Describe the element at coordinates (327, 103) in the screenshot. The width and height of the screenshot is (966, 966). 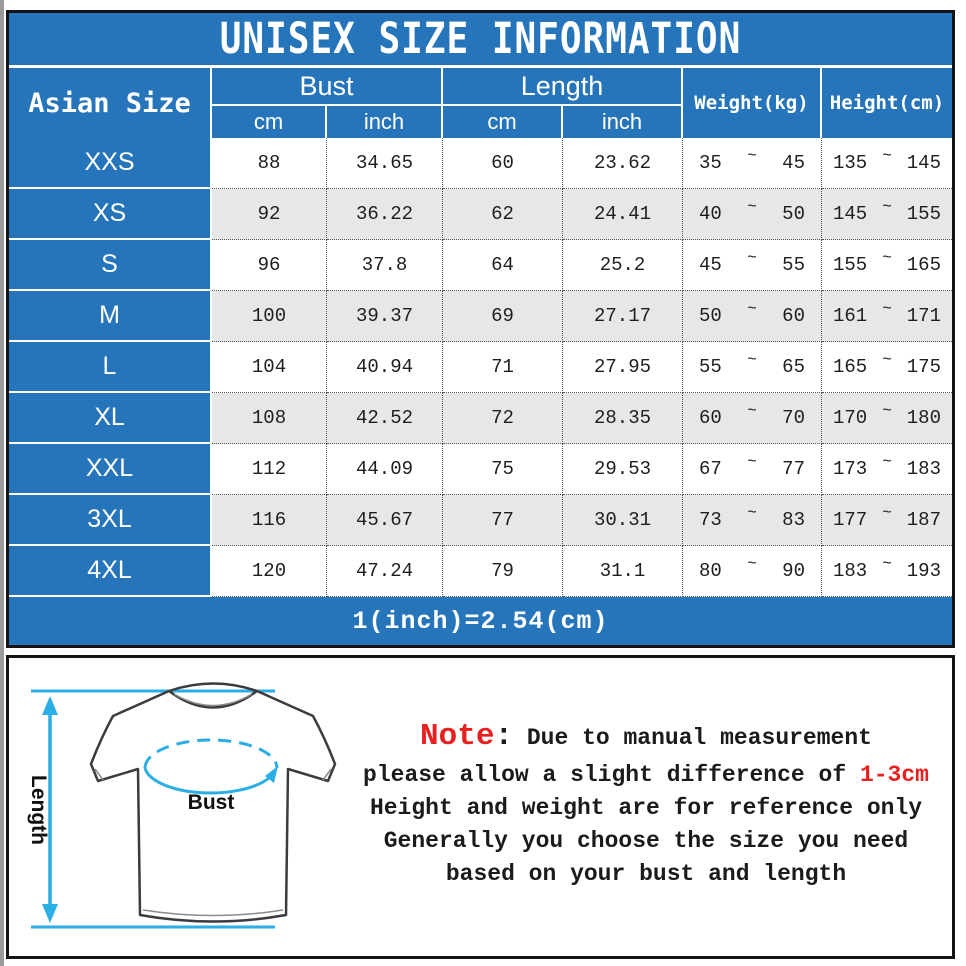
I see `col-group-bust: Bust cm inch` at that location.